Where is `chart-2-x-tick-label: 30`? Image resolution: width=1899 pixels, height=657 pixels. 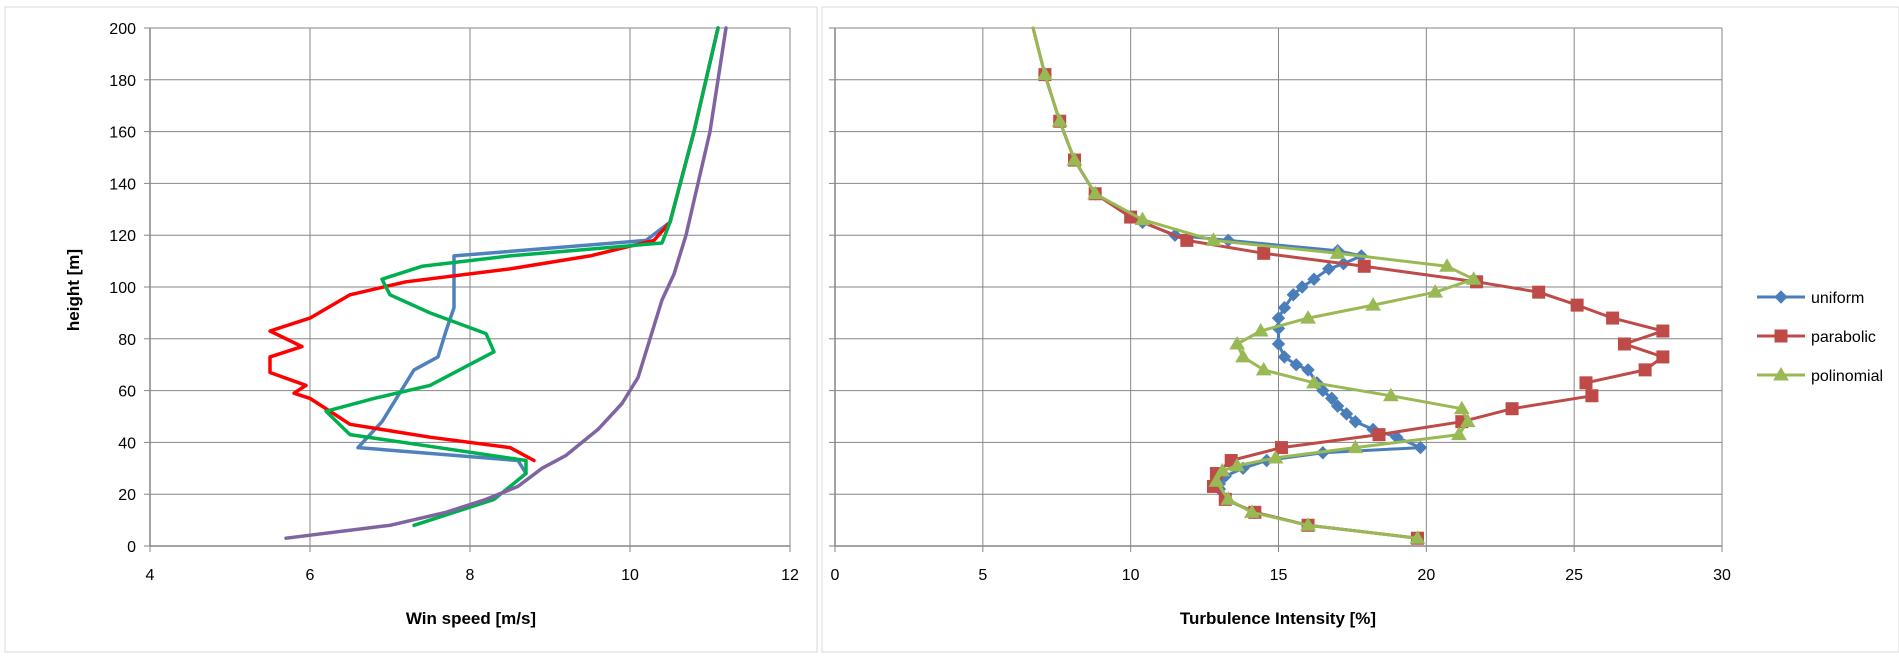 chart-2-x-tick-label: 30 is located at coordinates (1722, 575).